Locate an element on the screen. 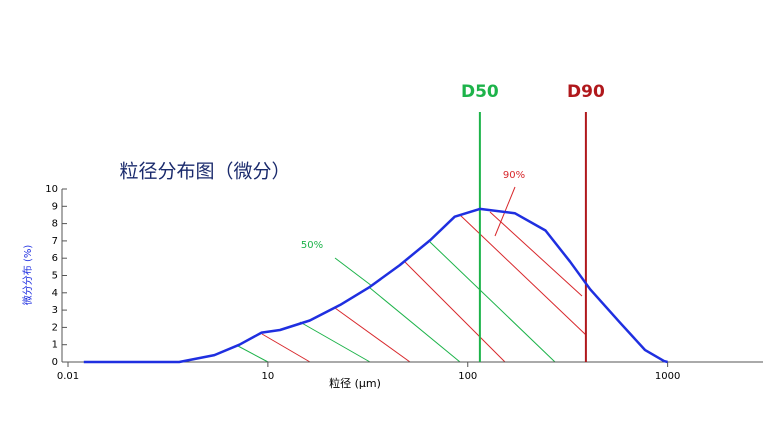 The image size is (780, 447). y-tick-label: 0 is located at coordinates (55, 362).